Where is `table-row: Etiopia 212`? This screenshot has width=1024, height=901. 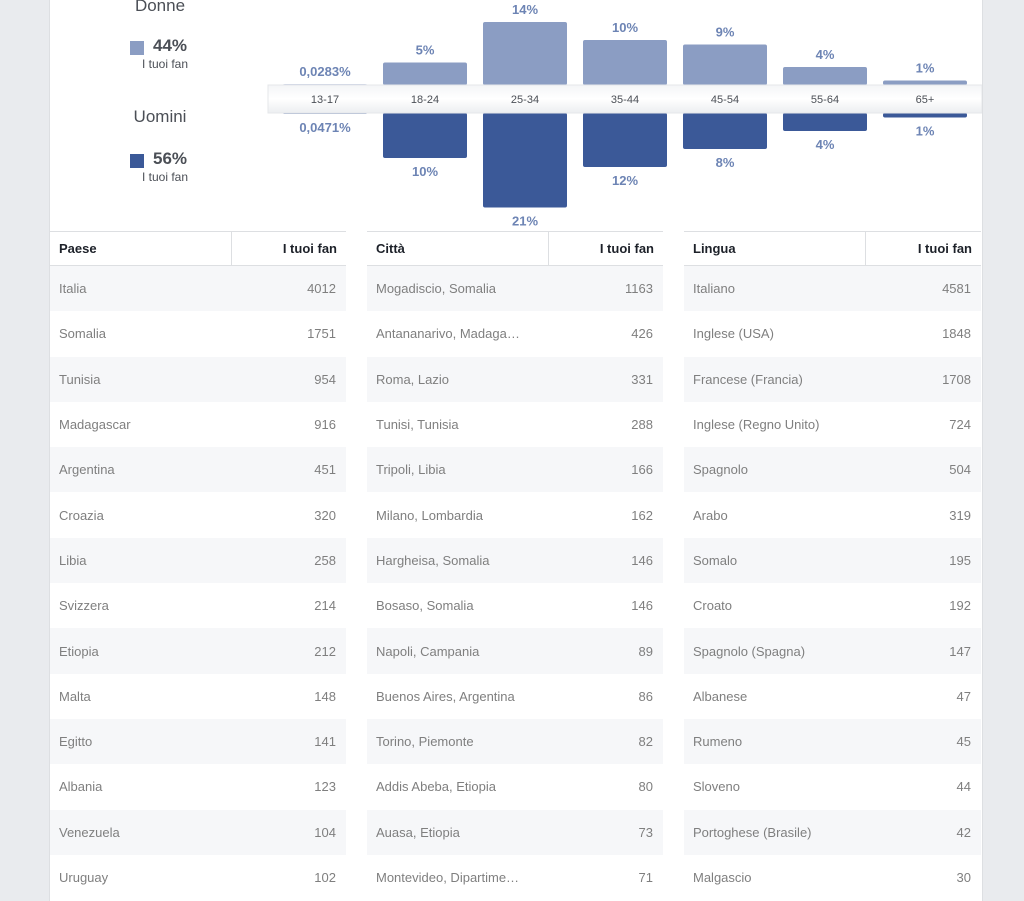 table-row: Etiopia 212 is located at coordinates (198, 651).